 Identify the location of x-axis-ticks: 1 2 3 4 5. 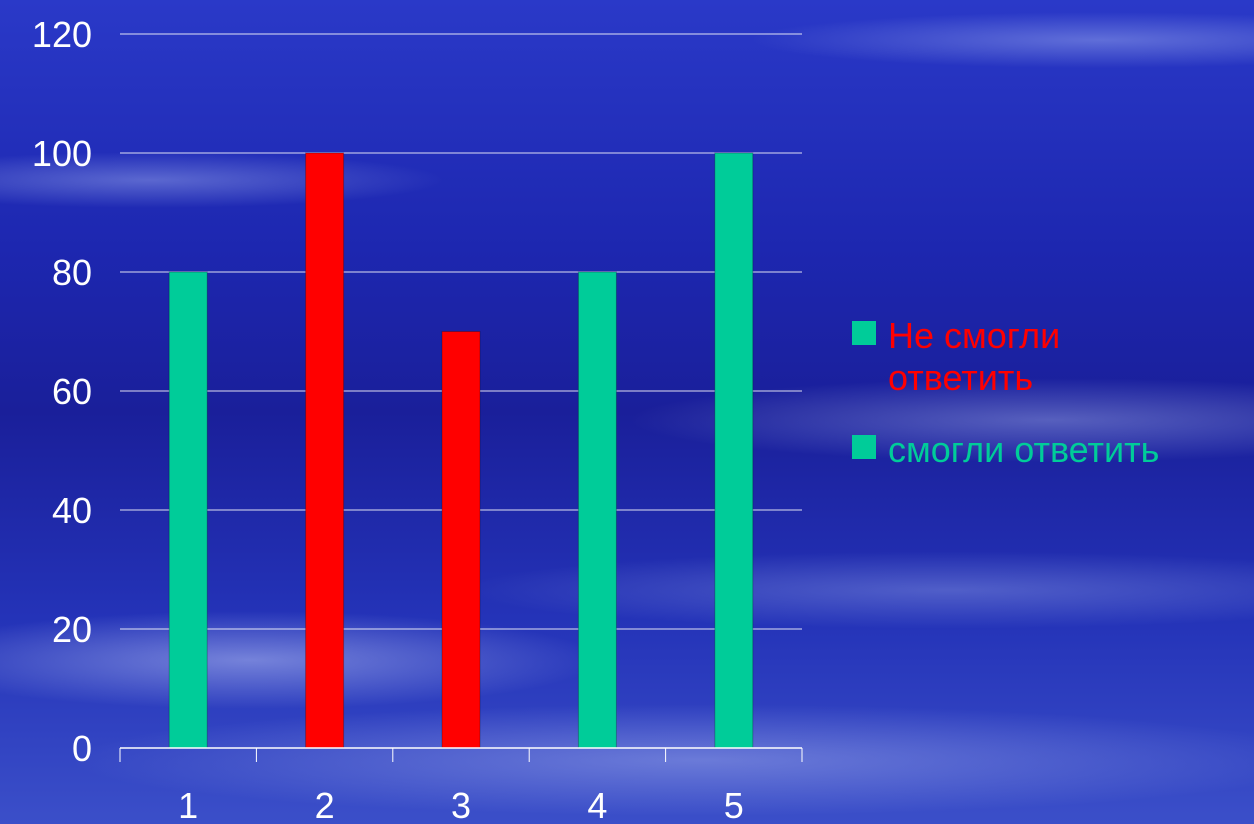
(461, 804).